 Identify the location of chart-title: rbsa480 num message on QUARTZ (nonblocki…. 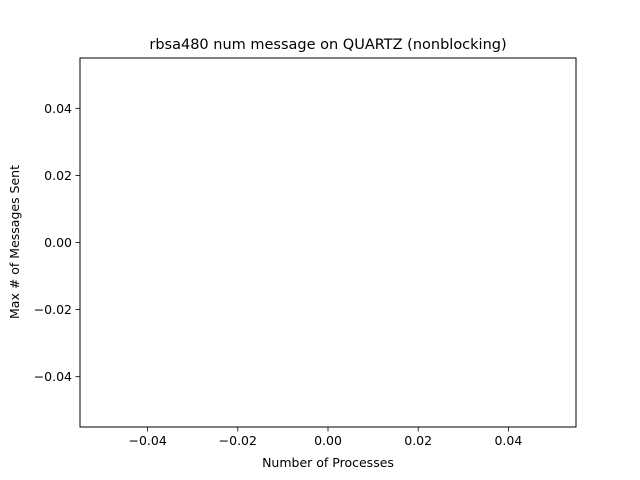
(327, 45).